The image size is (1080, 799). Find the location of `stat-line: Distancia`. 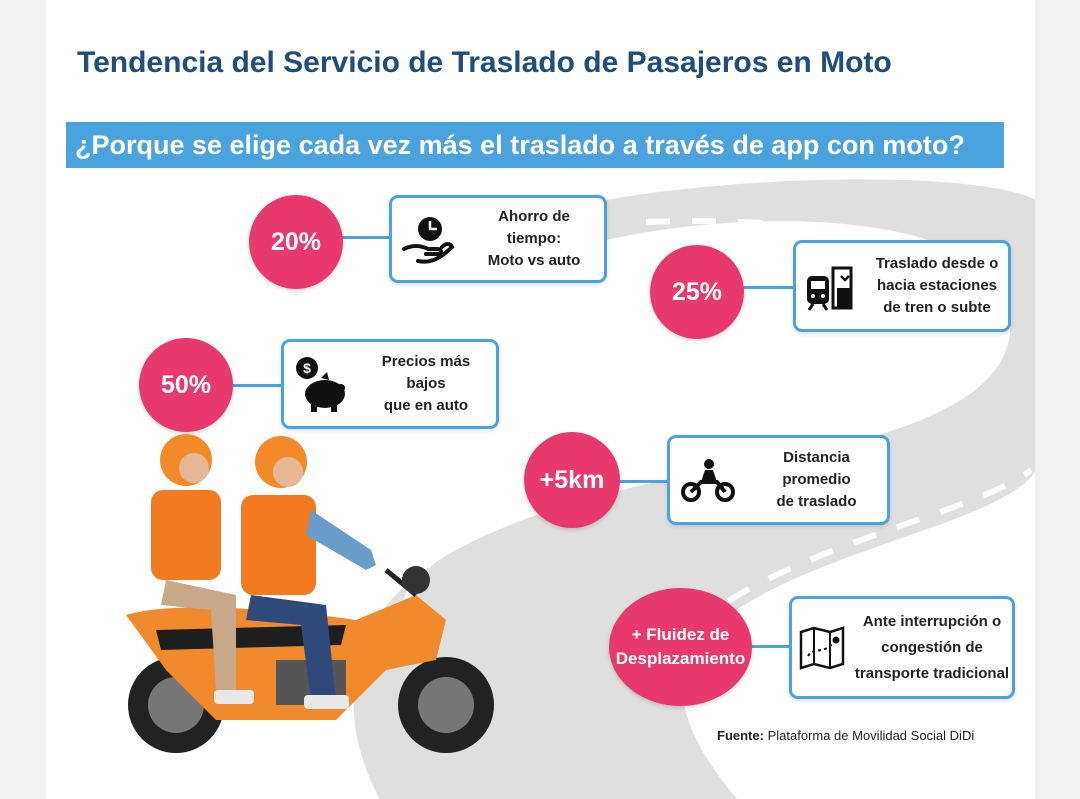

stat-line: Distancia is located at coordinates (816, 457).